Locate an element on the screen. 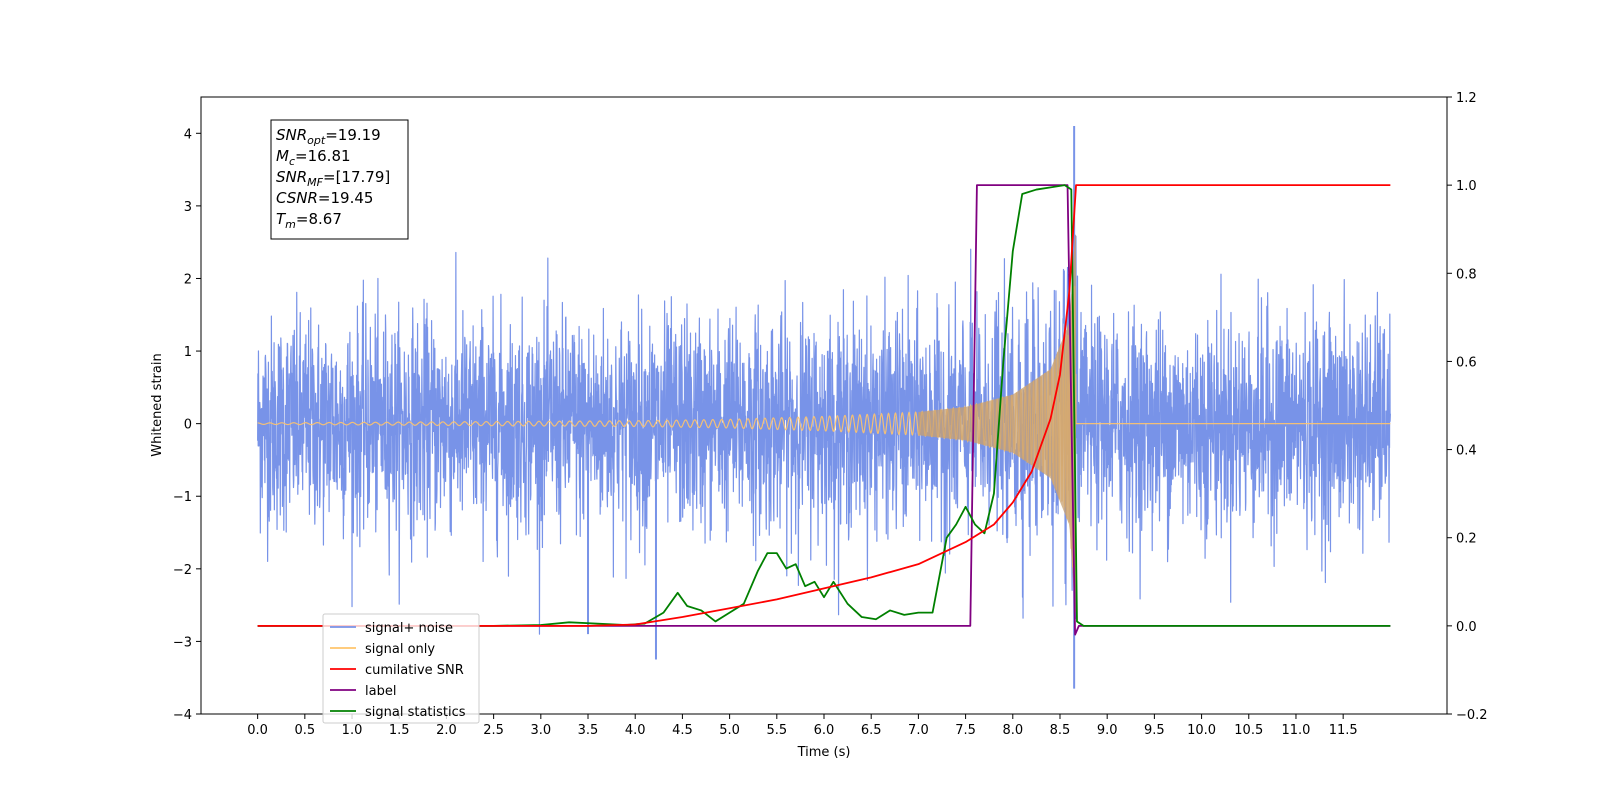 The width and height of the screenshot is (1600, 800). signal-only-envelope is located at coordinates (997, 423).